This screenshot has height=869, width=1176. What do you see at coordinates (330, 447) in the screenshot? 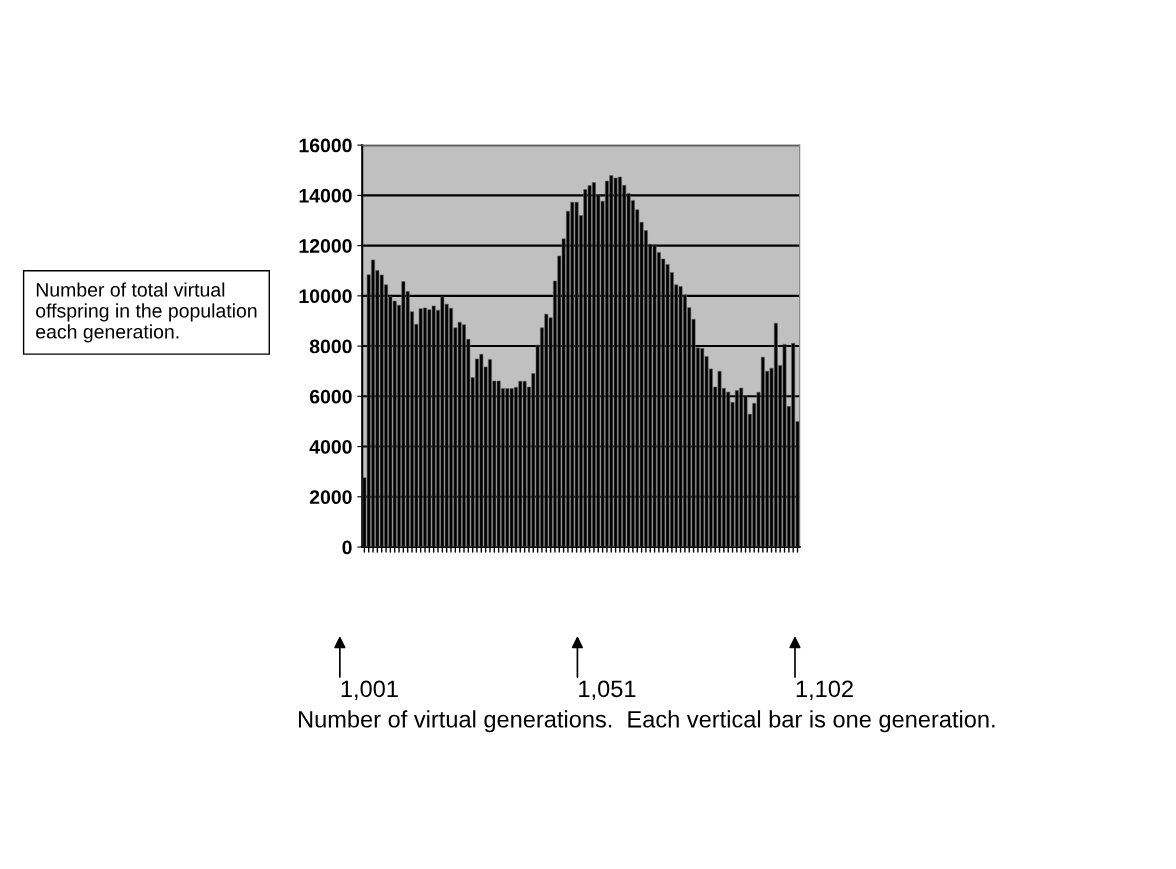
I see `y-tick-label: 4000` at bounding box center [330, 447].